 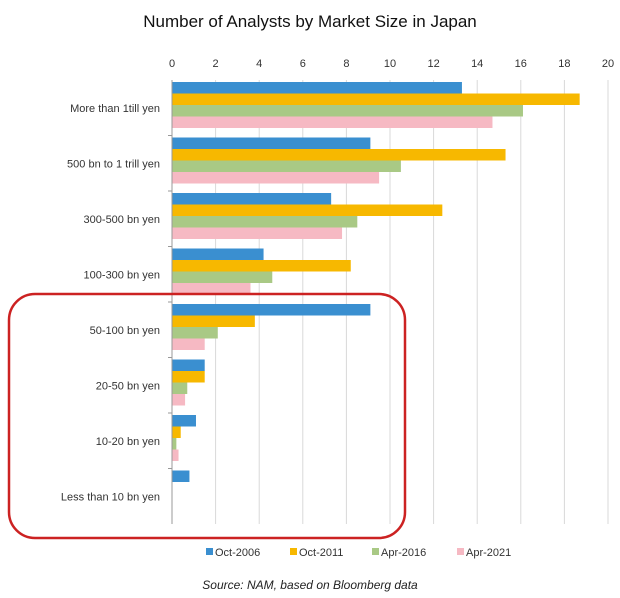 What do you see at coordinates (115, 109) in the screenshot?
I see `category-label: More than 1till yen` at bounding box center [115, 109].